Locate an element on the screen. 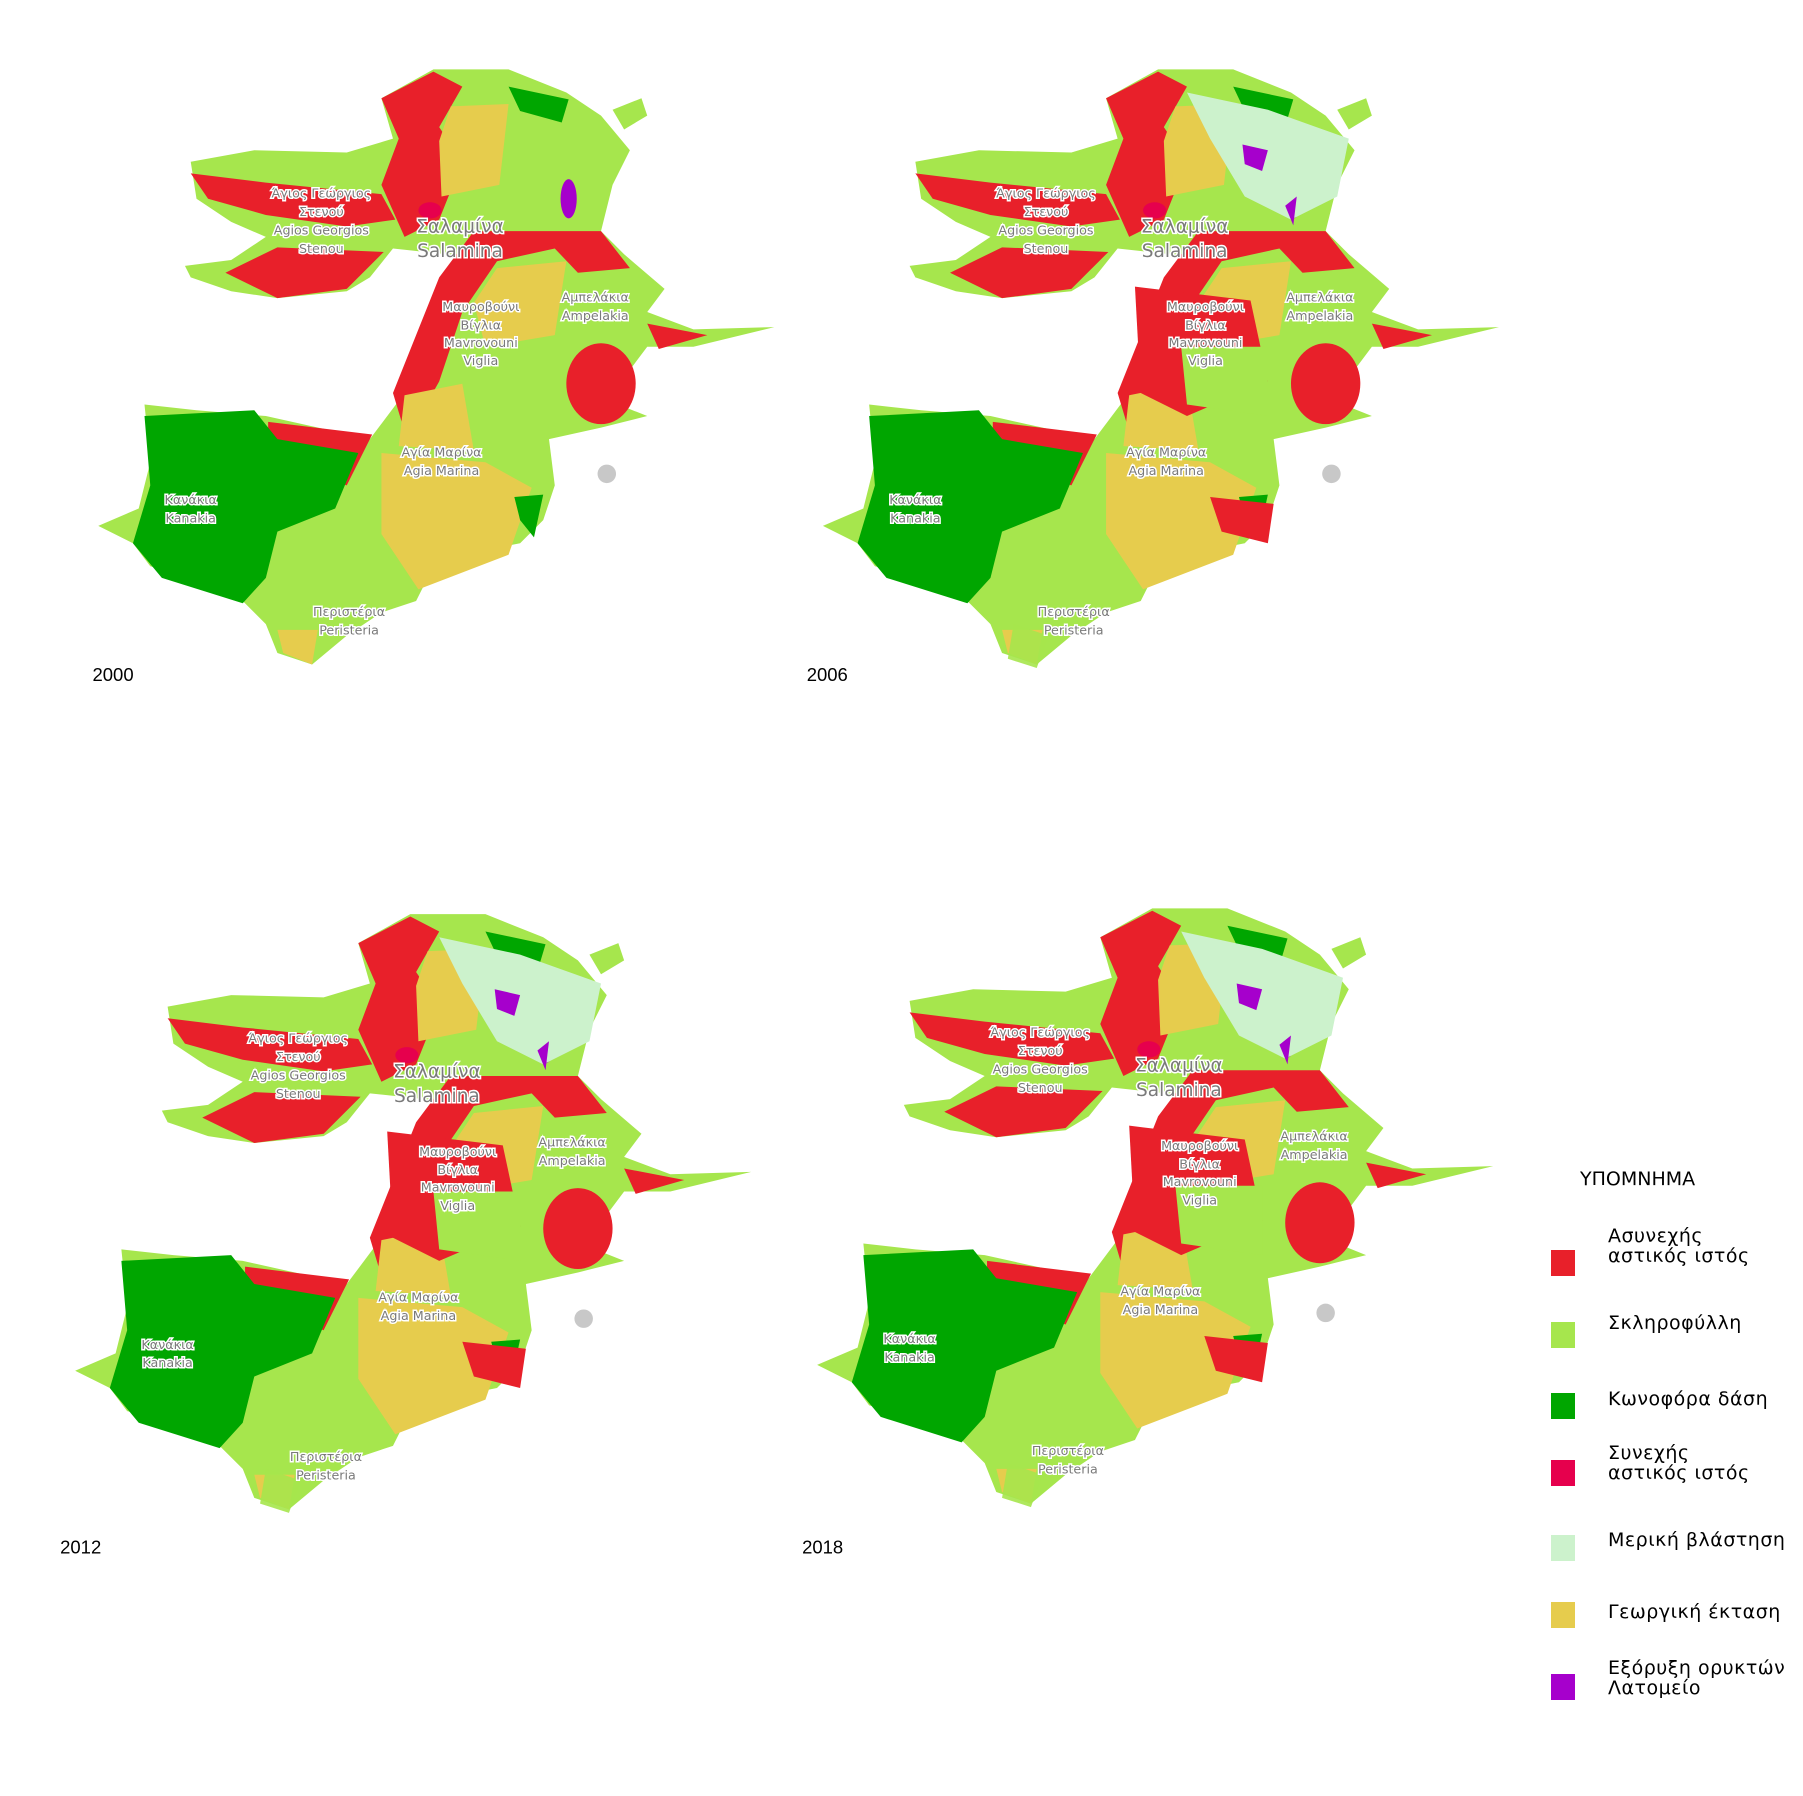 The width and height of the screenshot is (1803, 1796). map-year: 2000 is located at coordinates (112, 674).